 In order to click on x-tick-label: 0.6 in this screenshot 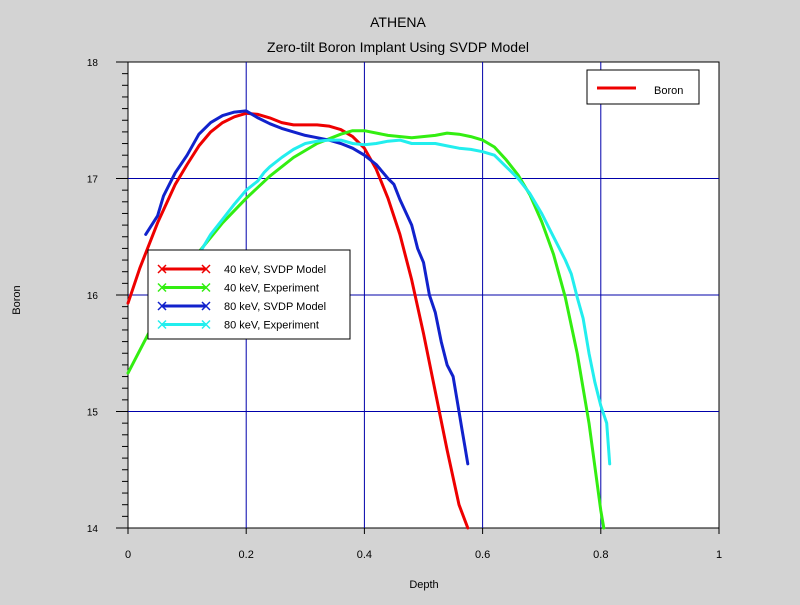, I will do `click(482, 555)`.